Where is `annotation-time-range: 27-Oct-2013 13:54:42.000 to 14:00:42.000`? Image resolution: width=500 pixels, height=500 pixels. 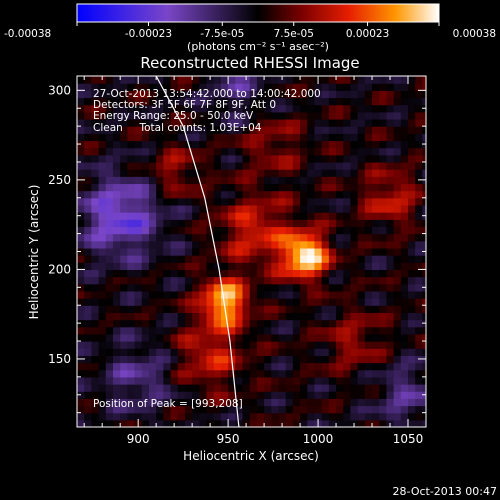
annotation-time-range: 27-Oct-2013 13:54:42.000 to 14:00:42.000 is located at coordinates (207, 94).